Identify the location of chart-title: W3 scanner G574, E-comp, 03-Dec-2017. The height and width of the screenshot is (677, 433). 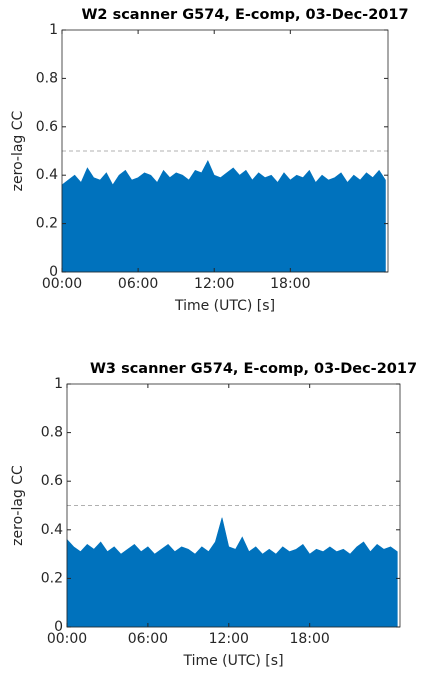
(253, 369).